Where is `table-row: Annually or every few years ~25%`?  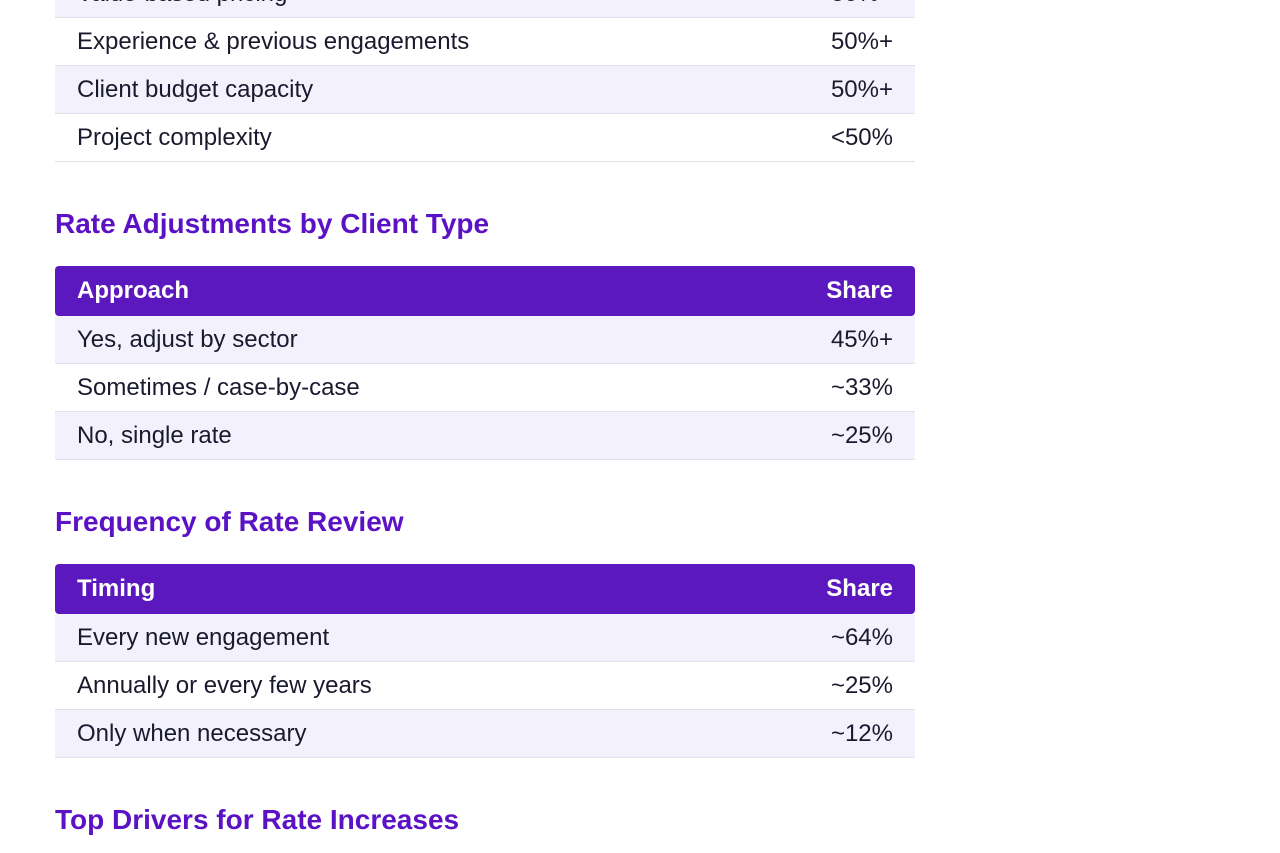
table-row: Annually or every few years ~25% is located at coordinates (485, 685).